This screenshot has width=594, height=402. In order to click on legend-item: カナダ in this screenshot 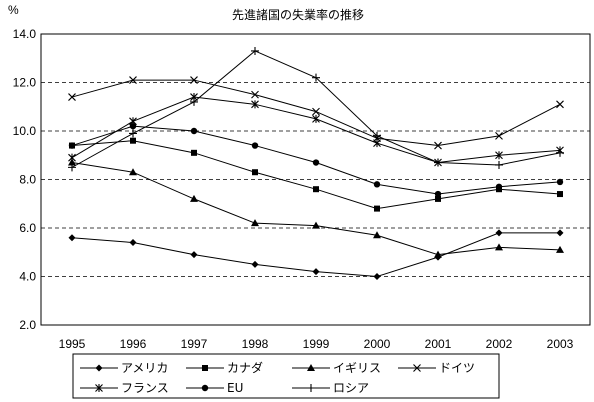, I will do `click(224, 367)`.